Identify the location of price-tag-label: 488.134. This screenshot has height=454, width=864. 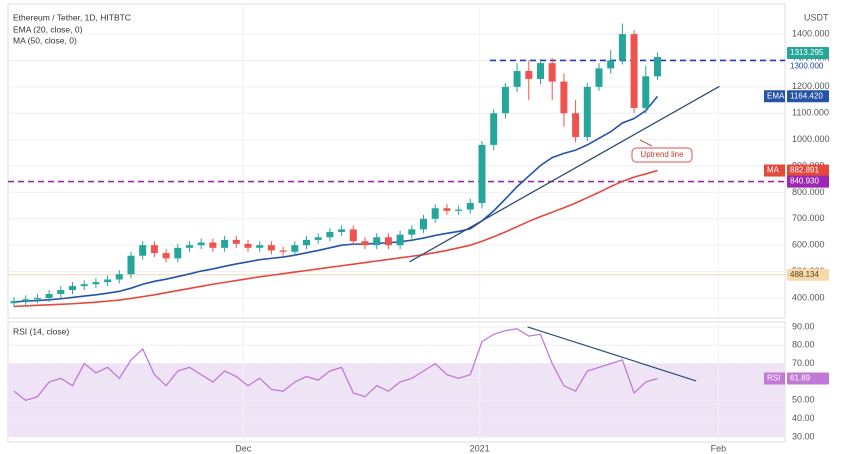
(804, 274).